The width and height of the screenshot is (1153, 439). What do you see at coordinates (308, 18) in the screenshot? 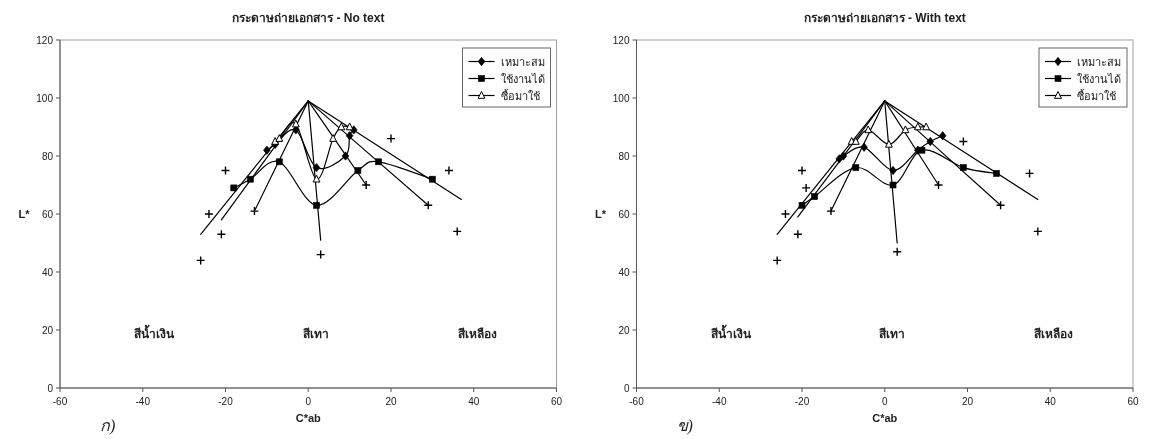
I see `chart-title: กระดาษถ่ายเอกสาร - No text` at bounding box center [308, 18].